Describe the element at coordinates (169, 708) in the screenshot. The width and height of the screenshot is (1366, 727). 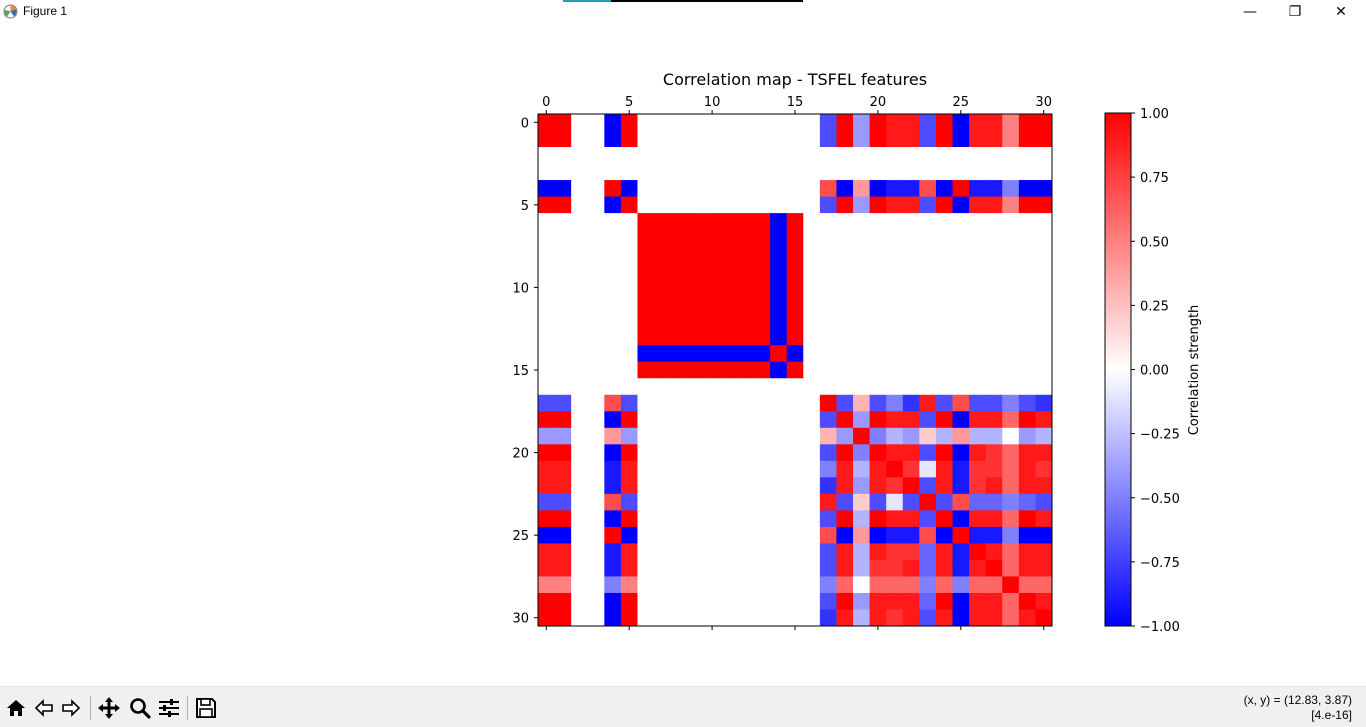
I see `configure-subplots-icon` at that location.